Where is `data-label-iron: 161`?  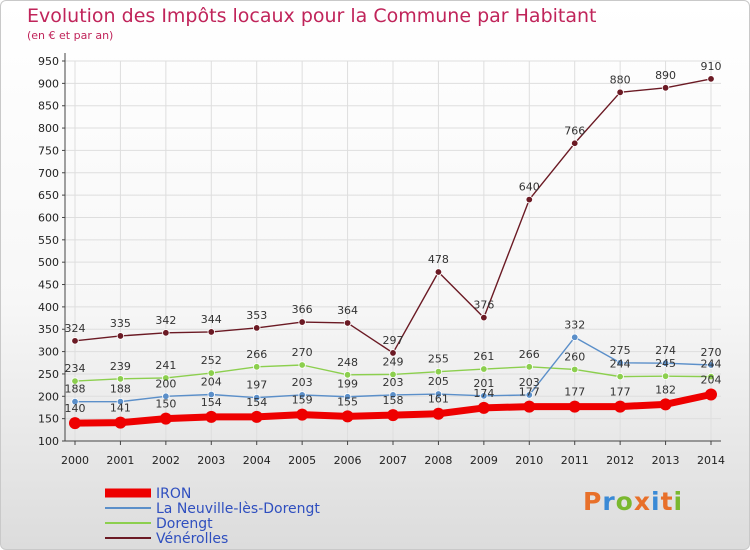
data-label-iron: 161 is located at coordinates (438, 399).